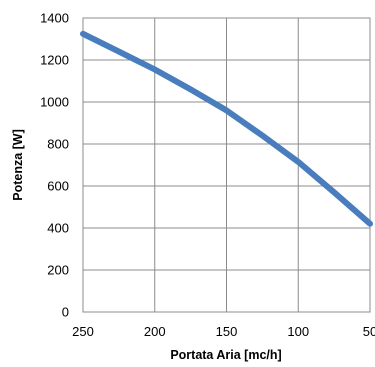 This screenshot has height=367, width=375. I want to click on y-tick-label: 0, so click(65, 312).